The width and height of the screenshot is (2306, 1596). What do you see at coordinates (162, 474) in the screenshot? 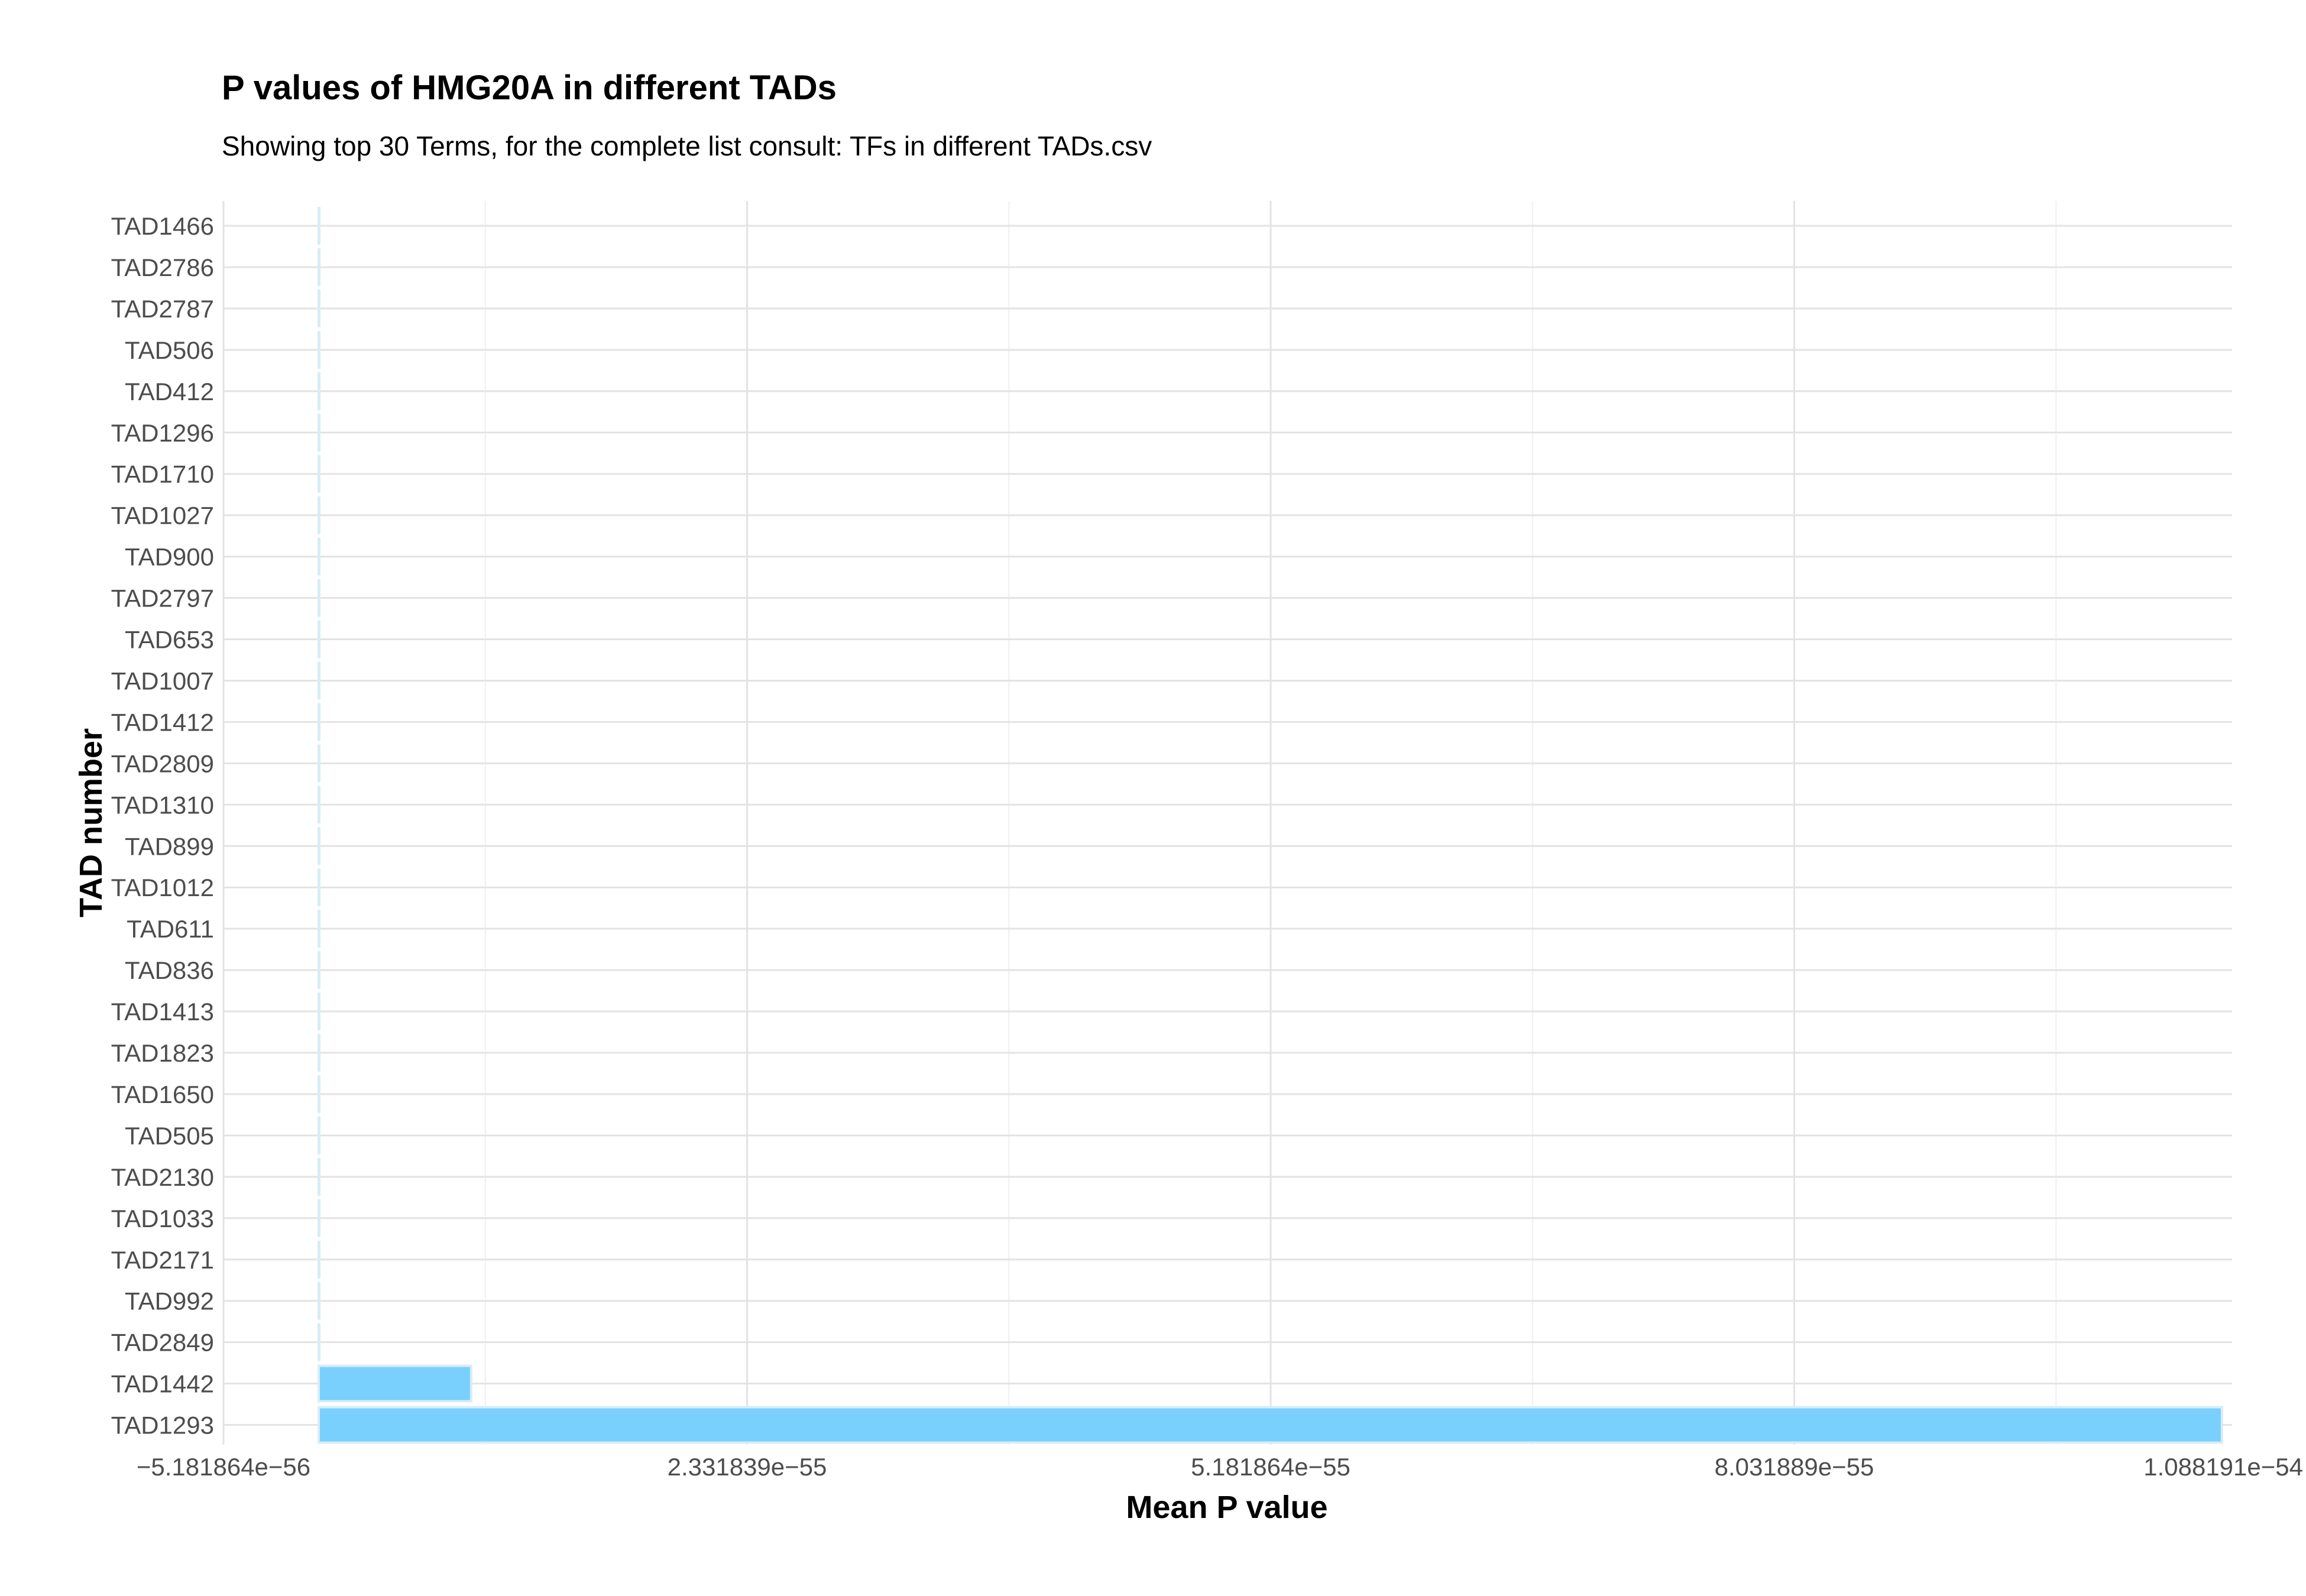
I see `y-tick-label: TAD1710` at bounding box center [162, 474].